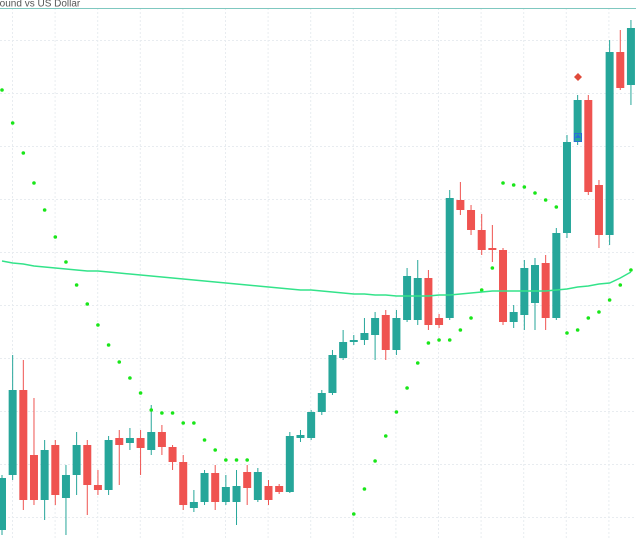  I want to click on chart-title: Pound vs US Dollar, so click(40, 5).